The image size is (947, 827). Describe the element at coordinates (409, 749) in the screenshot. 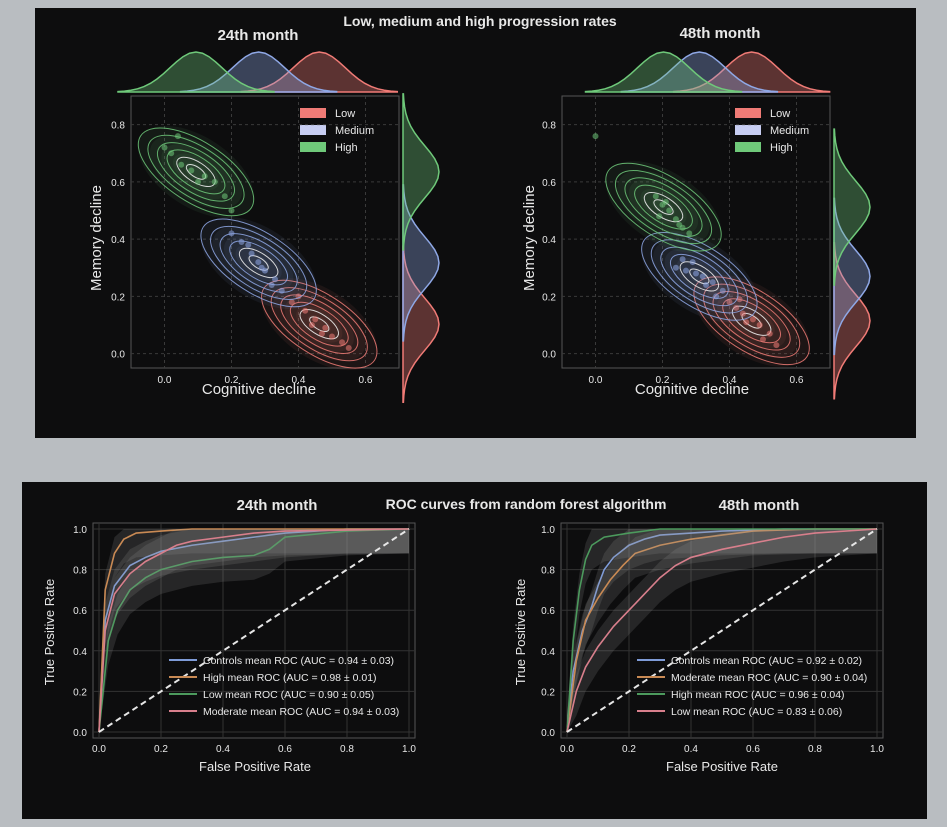

I see `x-tick-label: 1.0` at that location.